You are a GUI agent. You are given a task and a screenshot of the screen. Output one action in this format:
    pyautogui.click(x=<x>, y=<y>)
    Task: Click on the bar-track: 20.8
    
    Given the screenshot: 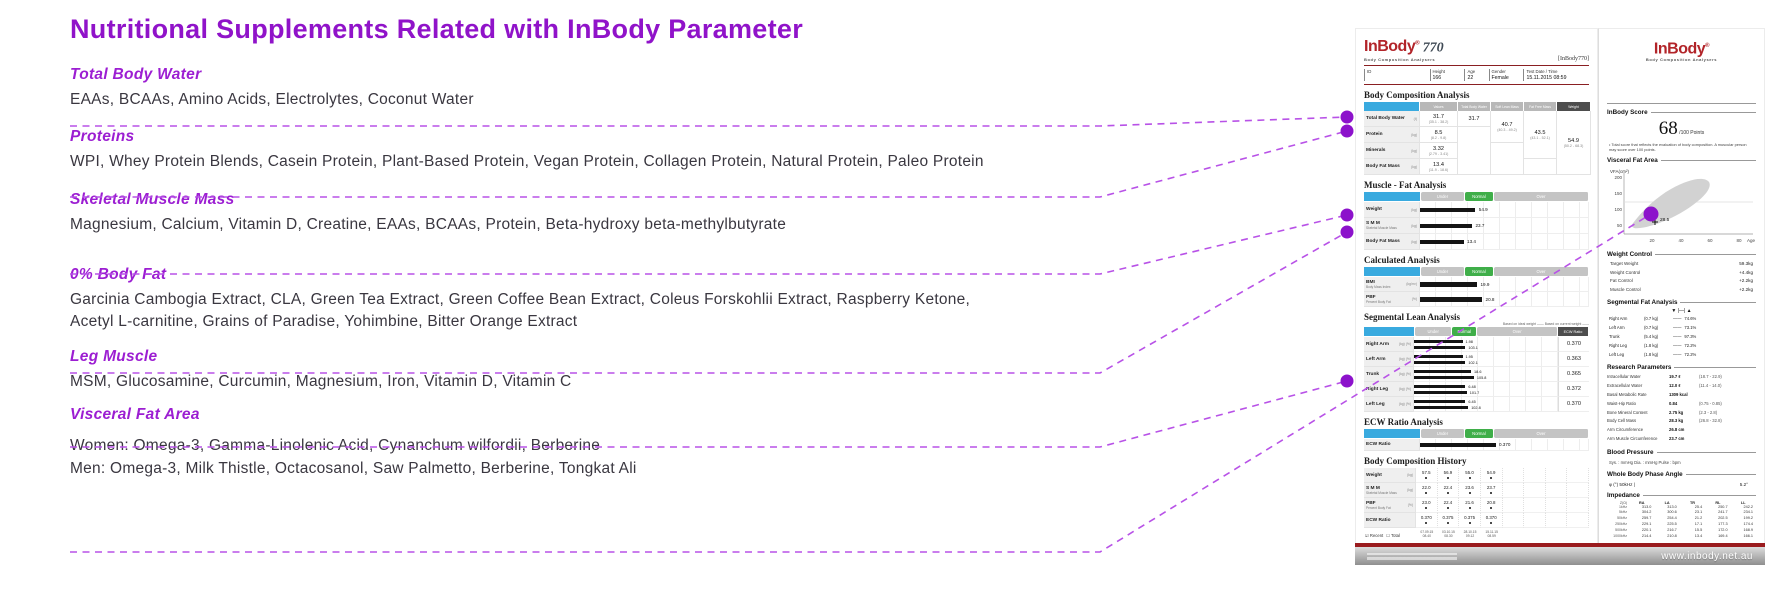 What is the action you would take?
    pyautogui.click(x=1504, y=300)
    